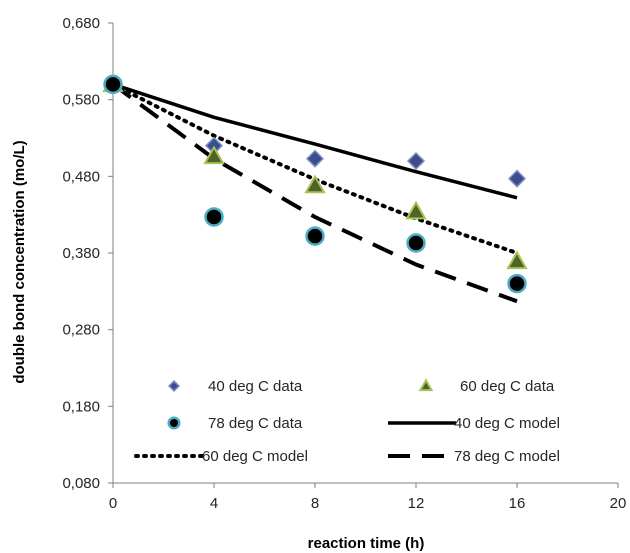 The height and width of the screenshot is (553, 630). What do you see at coordinates (507, 456) in the screenshot?
I see `legend-label: 78 deg C model` at bounding box center [507, 456].